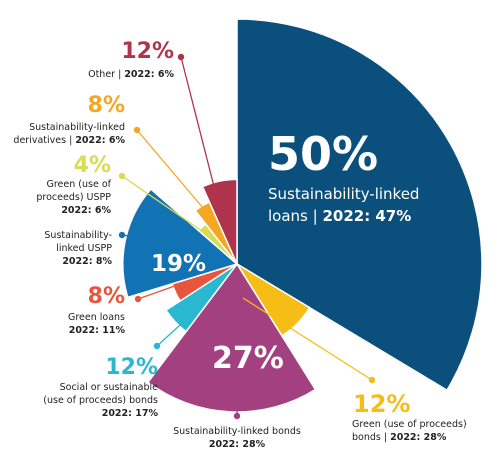 The image size is (501, 475). Describe the element at coordinates (136, 237) in the screenshot. I see `leader-sl-uspp` at that location.